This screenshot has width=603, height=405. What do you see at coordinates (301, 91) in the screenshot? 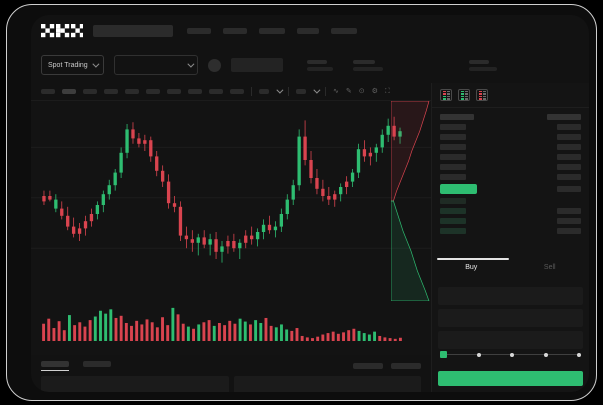
I see `indicator-select` at bounding box center [301, 91].